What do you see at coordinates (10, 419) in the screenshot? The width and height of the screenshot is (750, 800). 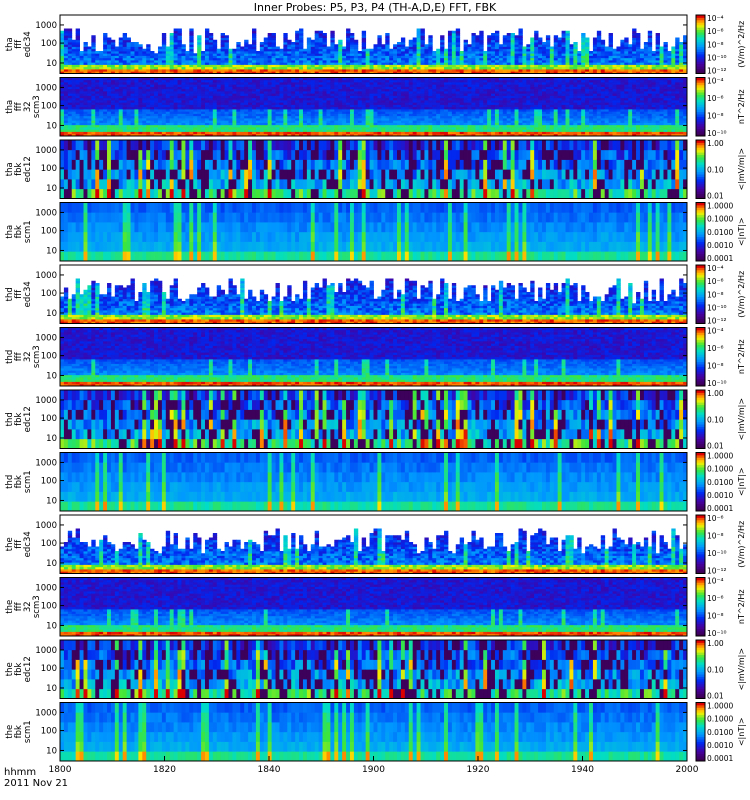 I see `panel-label-line: thd` at bounding box center [10, 419].